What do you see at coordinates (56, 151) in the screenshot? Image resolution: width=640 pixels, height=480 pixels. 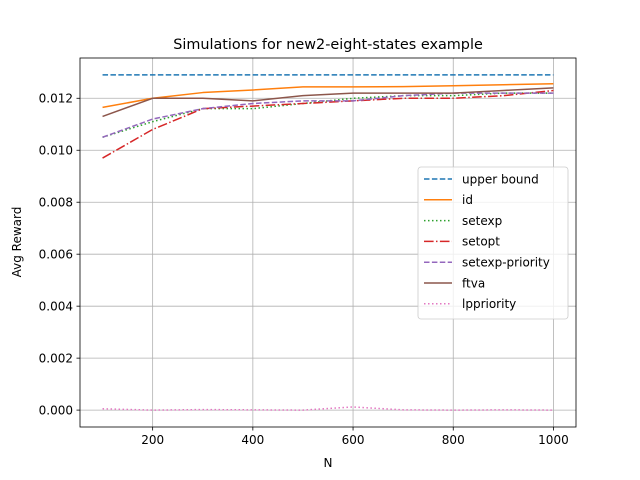 I see `y-tick-label: 0.010` at bounding box center [56, 151].